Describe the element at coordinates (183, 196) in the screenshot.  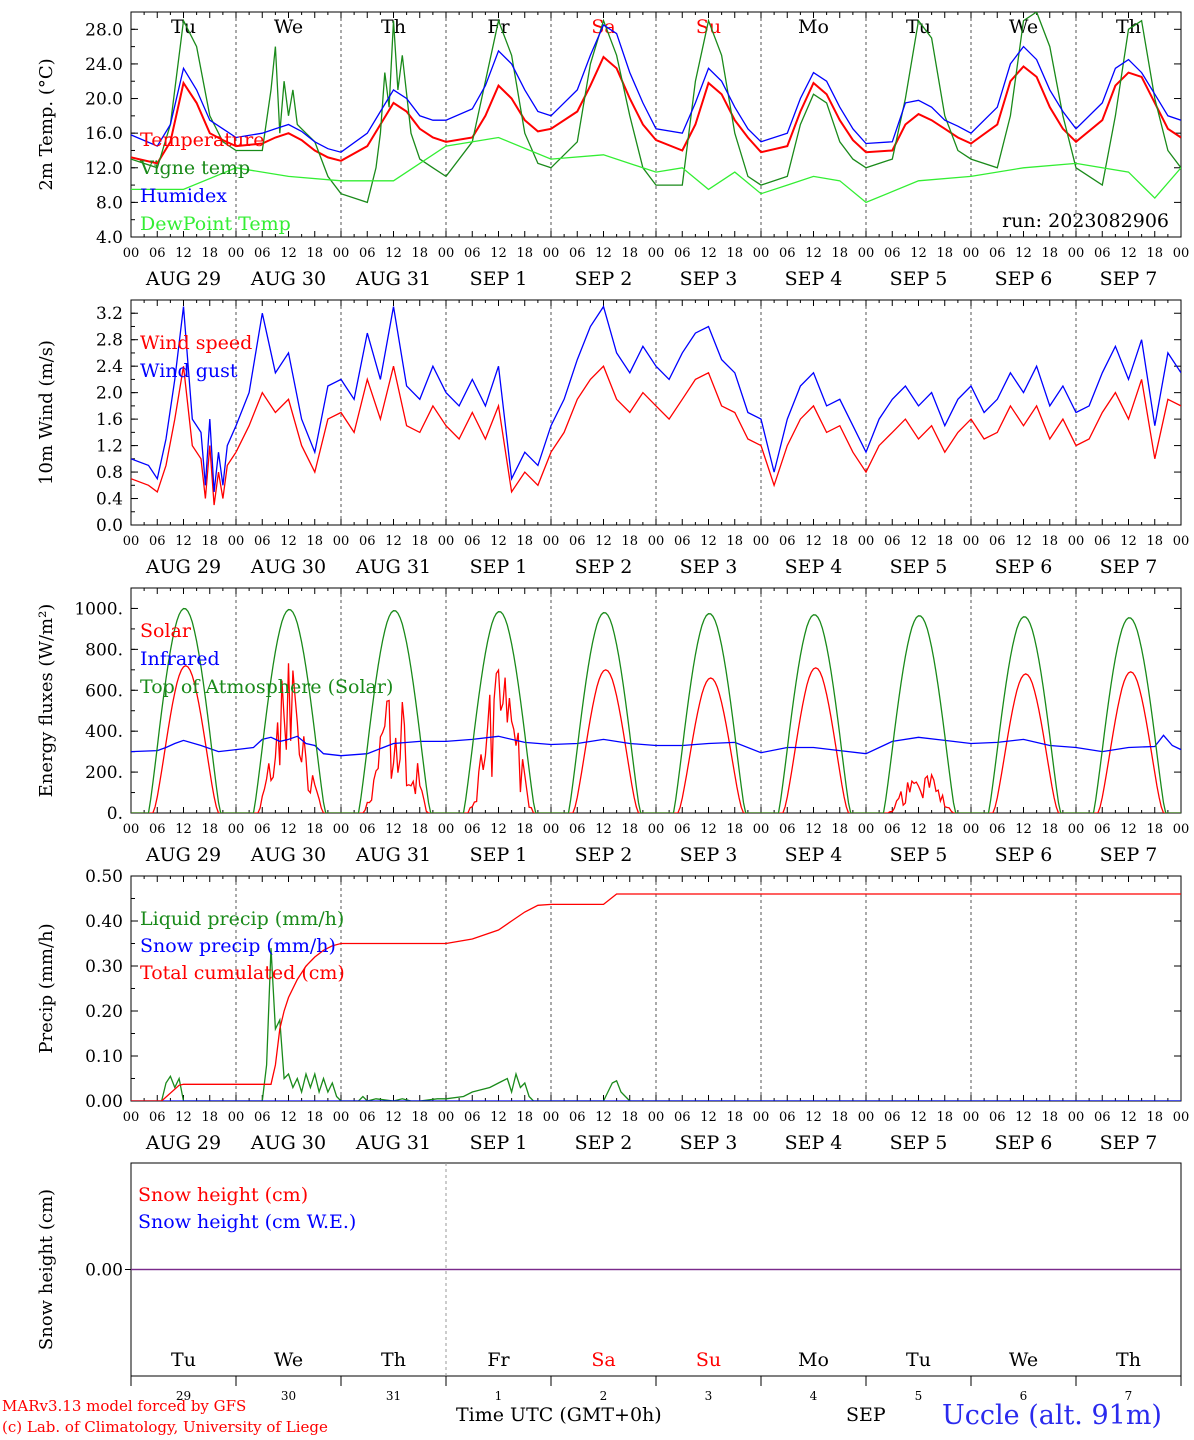
I see `legend-entry: Humidex` at that location.